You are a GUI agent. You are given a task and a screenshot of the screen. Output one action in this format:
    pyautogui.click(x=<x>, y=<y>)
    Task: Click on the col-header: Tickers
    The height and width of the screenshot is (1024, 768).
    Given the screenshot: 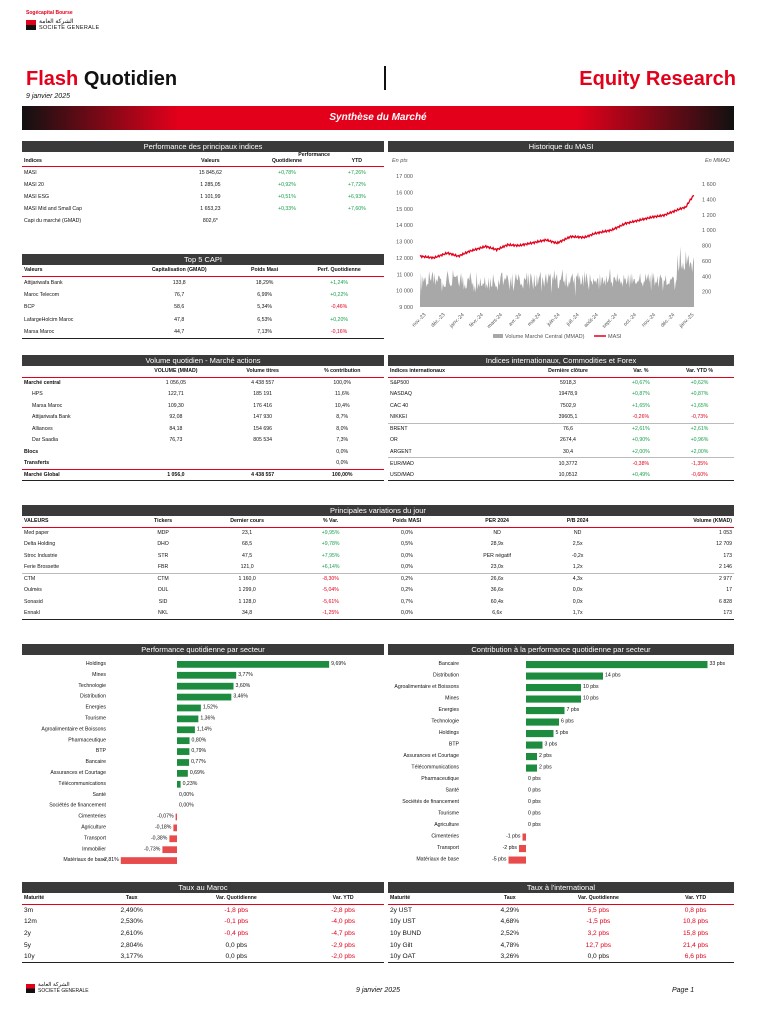 What is the action you would take?
    pyautogui.click(x=163, y=522)
    